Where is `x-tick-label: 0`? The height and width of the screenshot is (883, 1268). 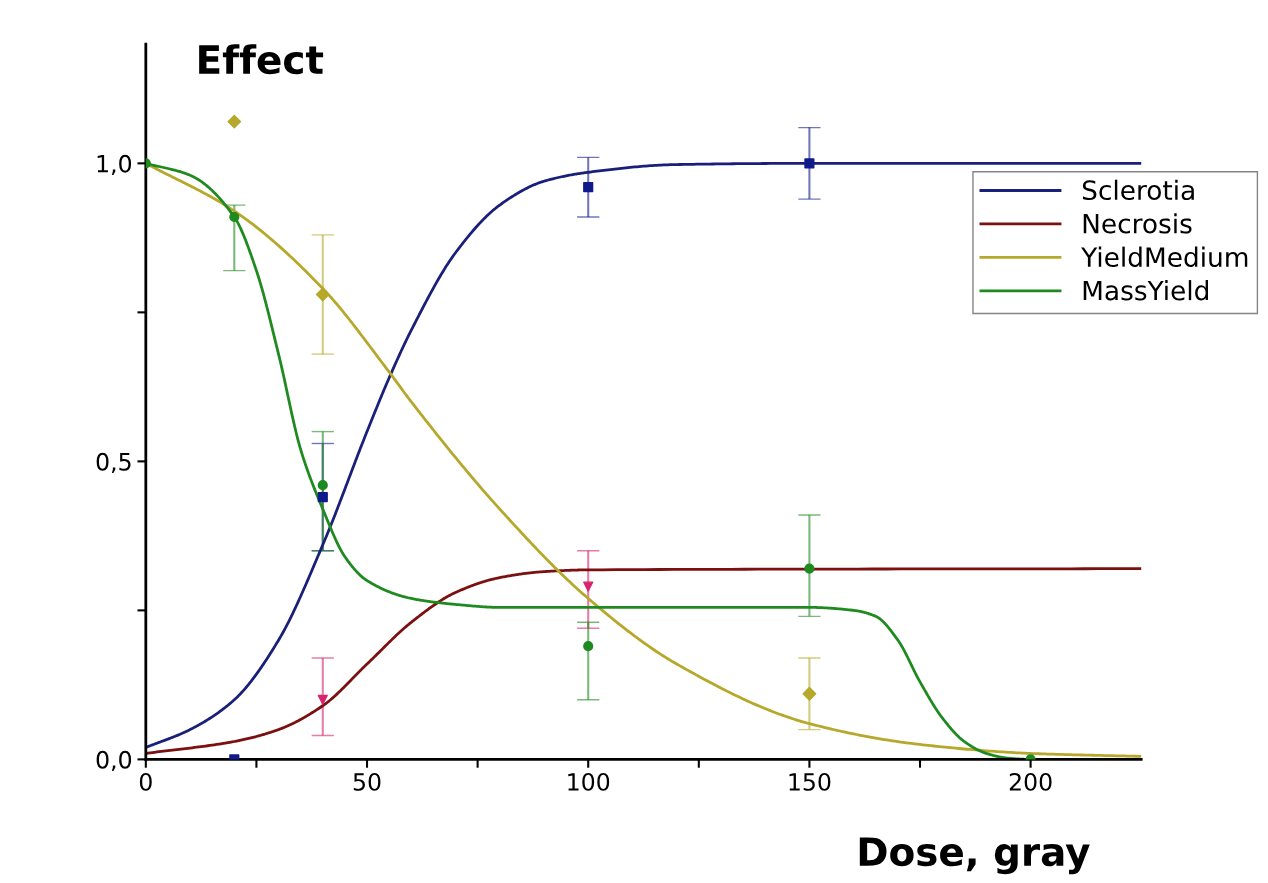 x-tick-label: 0 is located at coordinates (145, 781).